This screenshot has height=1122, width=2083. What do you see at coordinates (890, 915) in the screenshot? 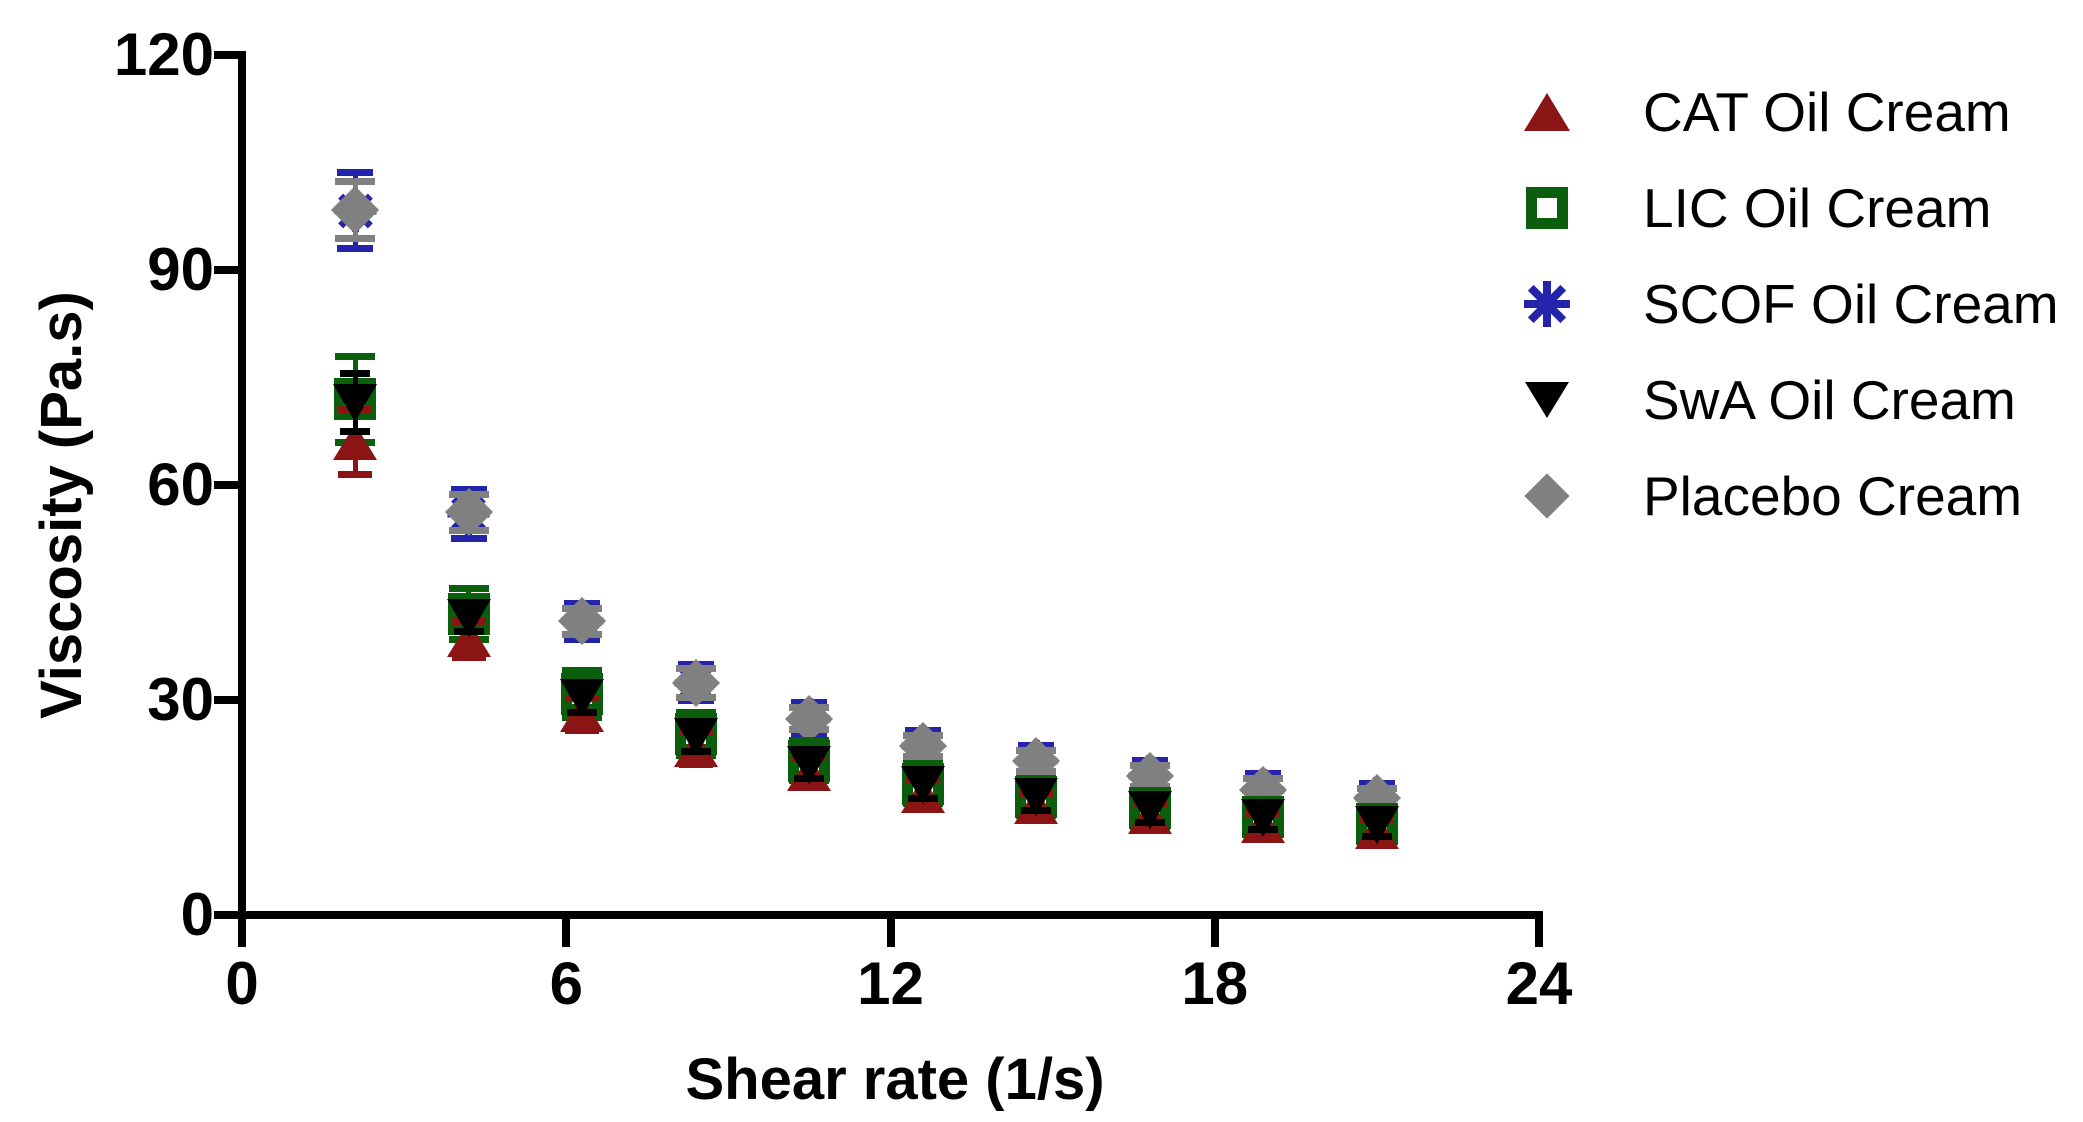
I see `x-axis-line` at bounding box center [890, 915].